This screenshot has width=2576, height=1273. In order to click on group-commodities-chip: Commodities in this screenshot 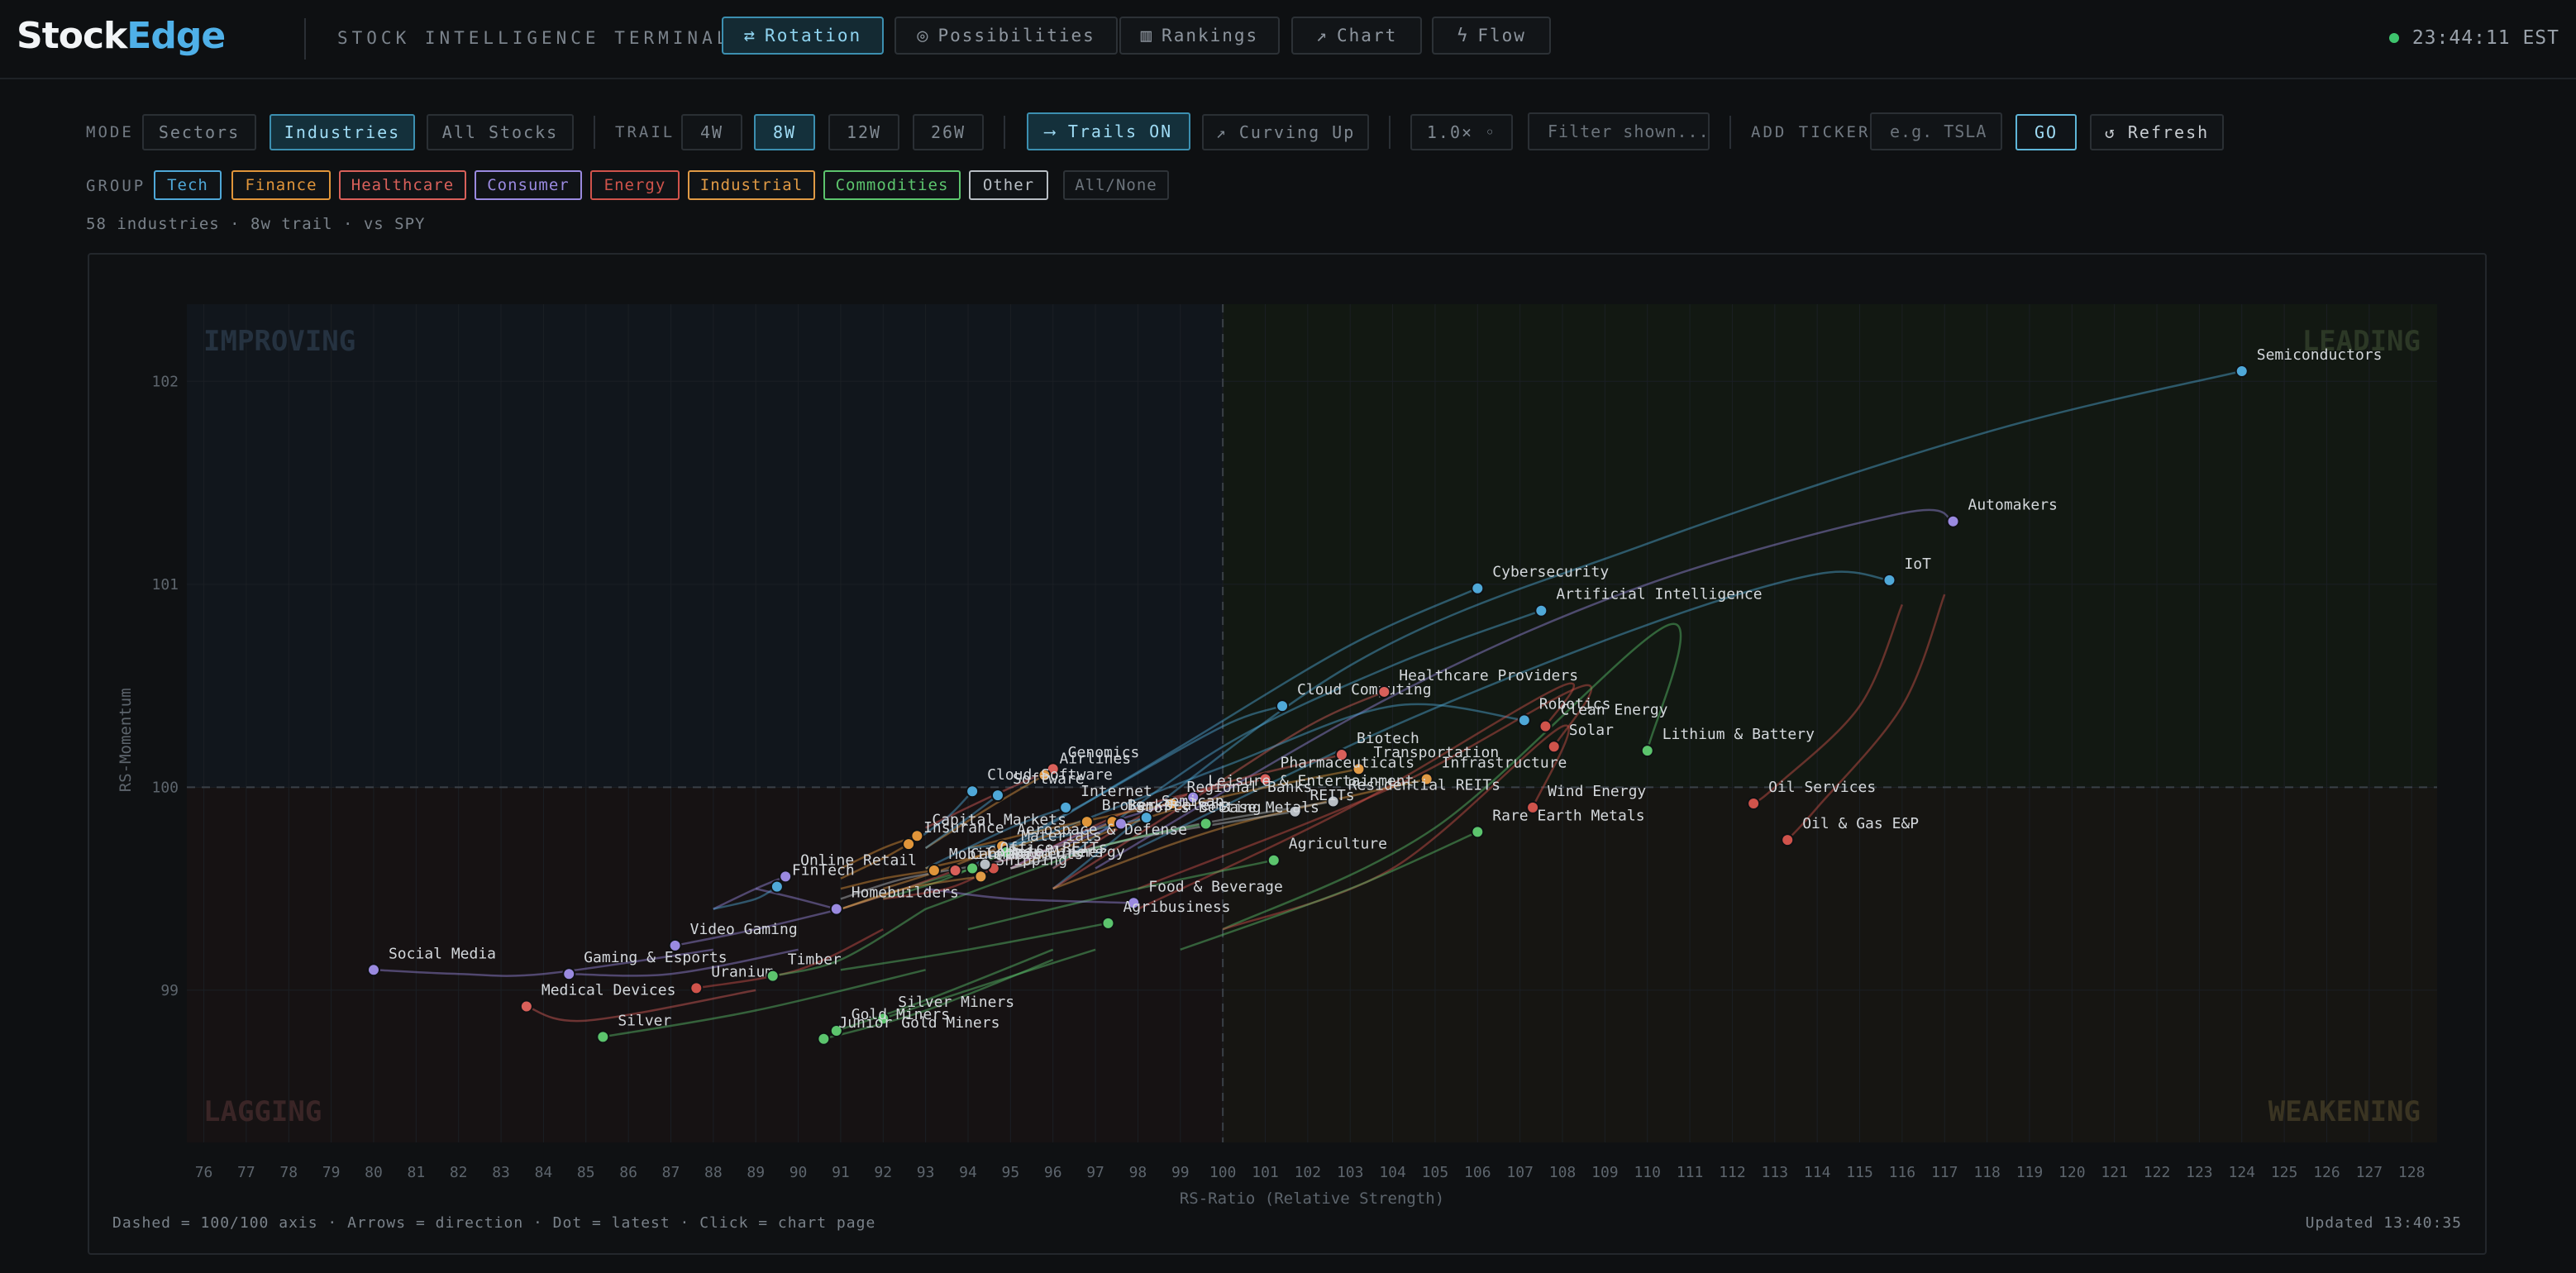, I will do `click(892, 185)`.